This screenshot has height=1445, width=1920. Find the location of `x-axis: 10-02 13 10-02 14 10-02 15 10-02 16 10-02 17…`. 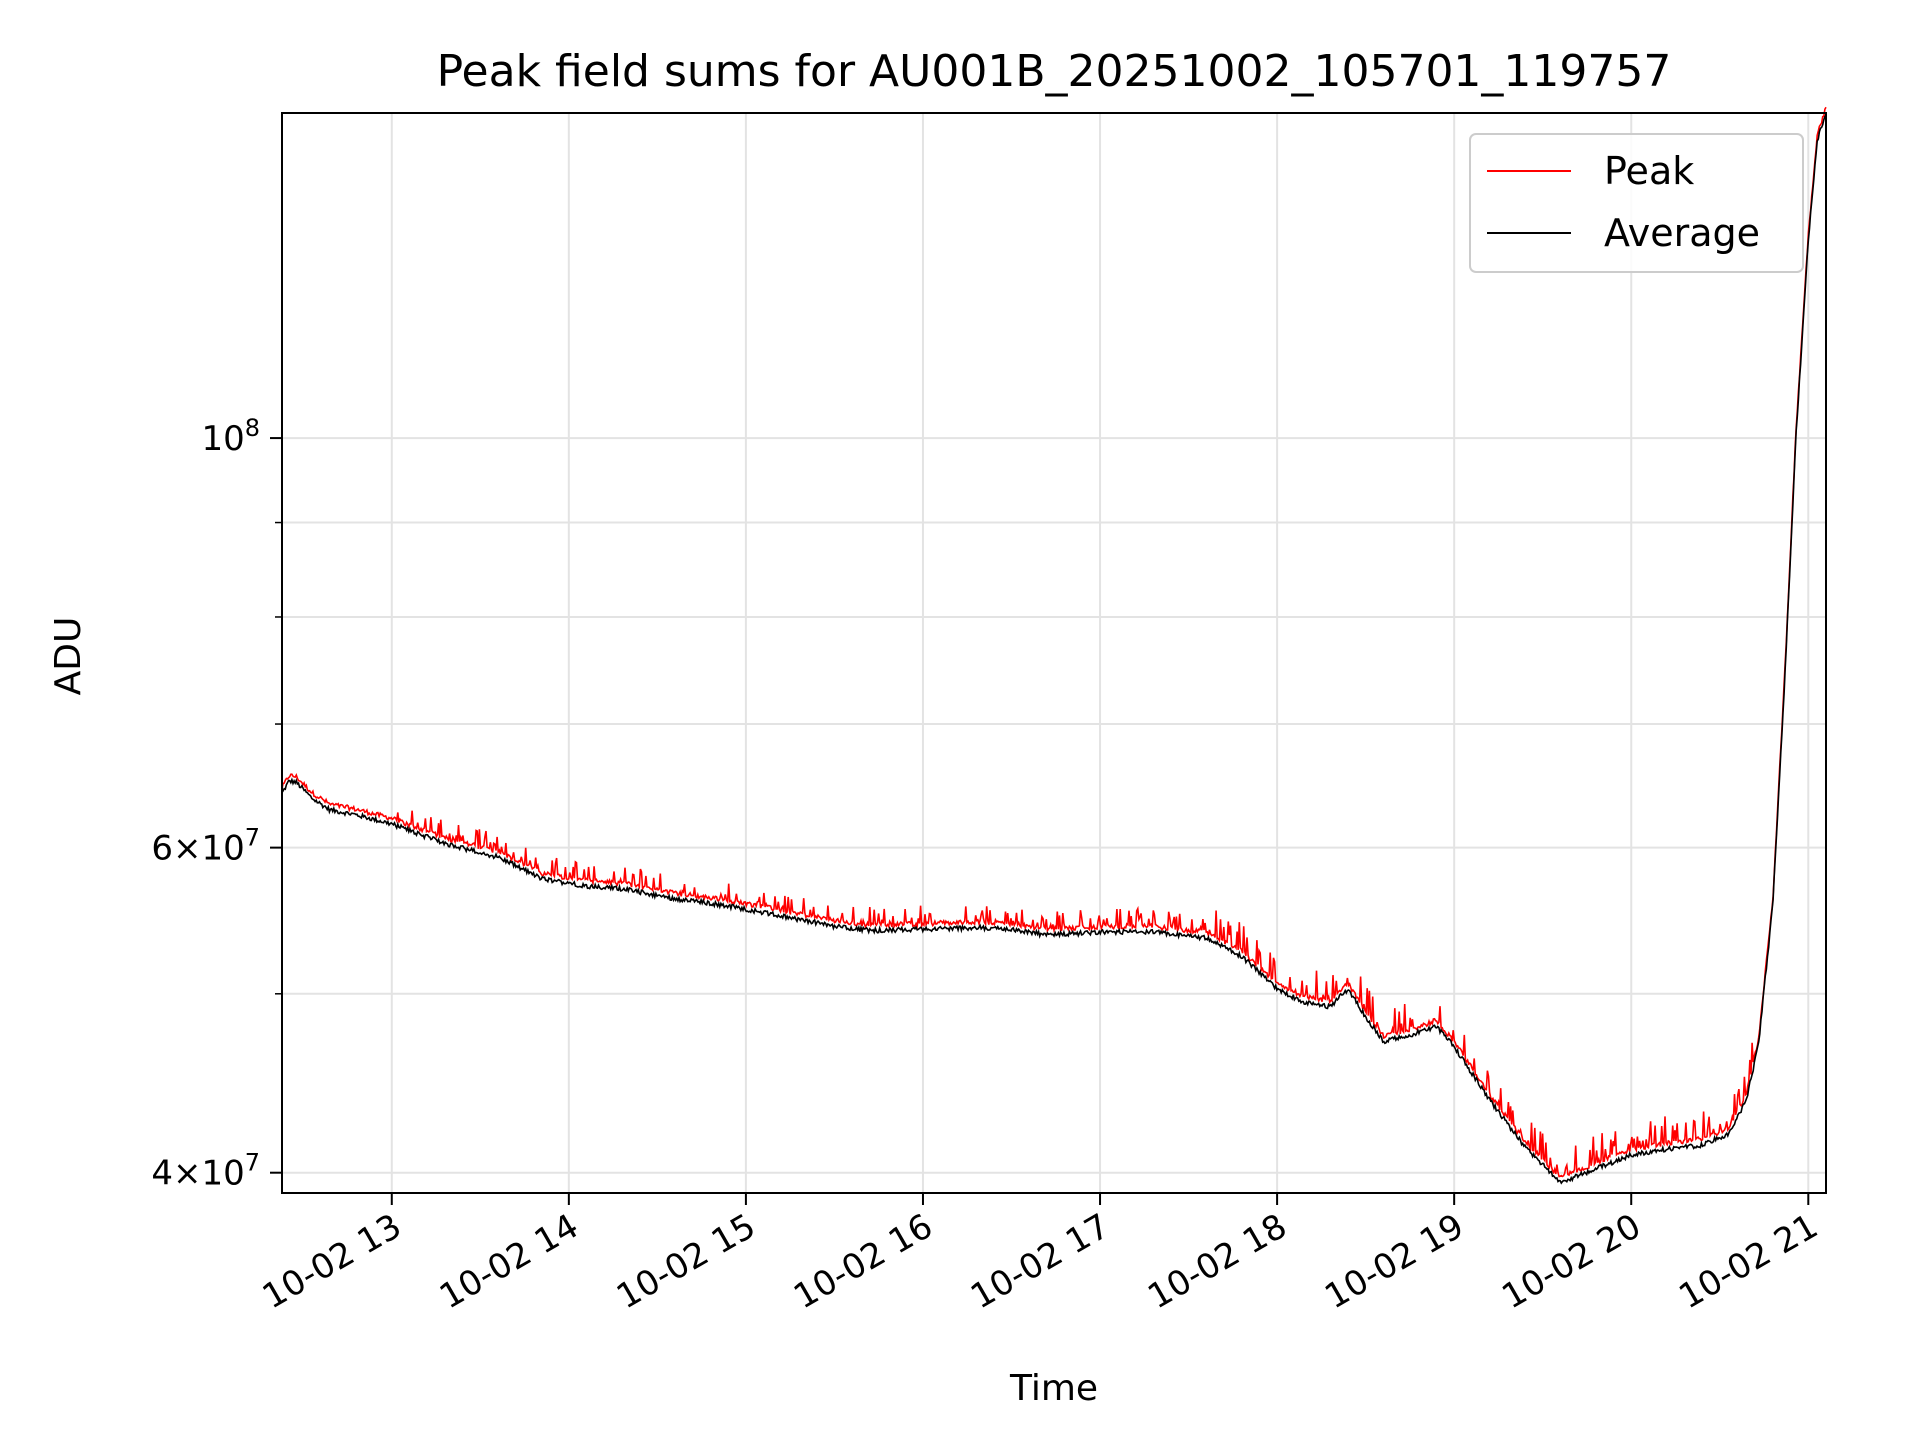

x-axis: 10-02 13 10-02 14 10-02 15 10-02 16 10-02 17… is located at coordinates (1040, 1255).